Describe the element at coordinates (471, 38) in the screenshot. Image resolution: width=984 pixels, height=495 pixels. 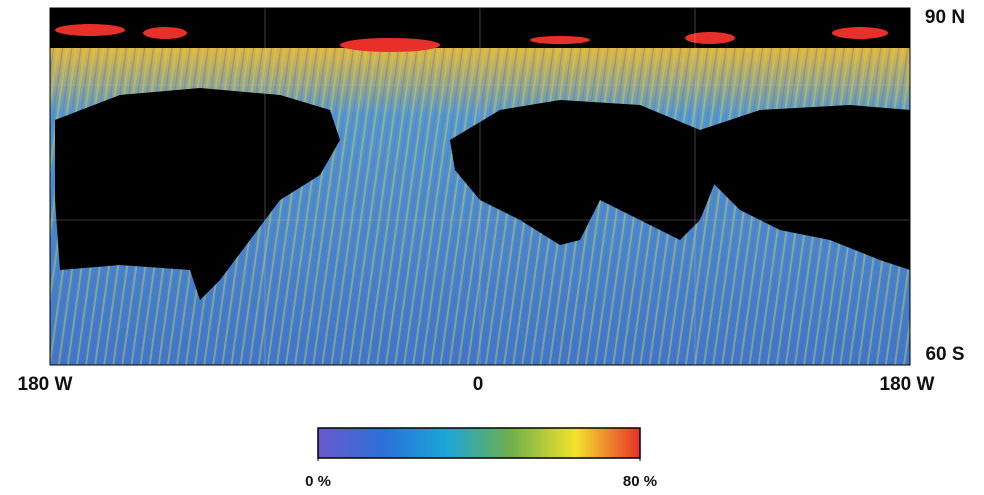
I see `polar-patches` at that location.